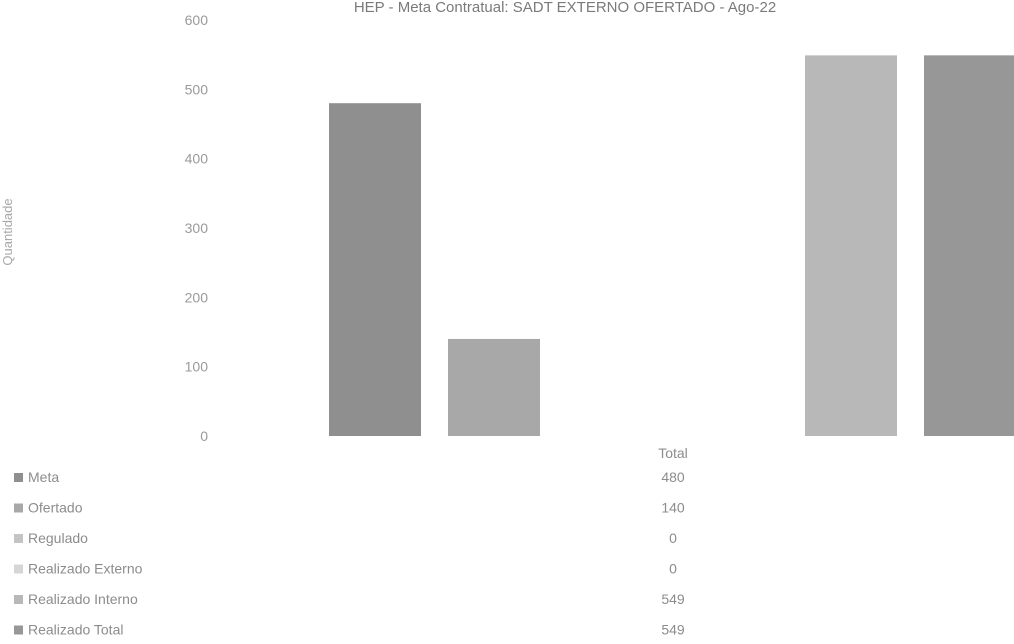 This screenshot has width=1014, height=644. Describe the element at coordinates (197, 89) in the screenshot. I see `y-tick-label: 500` at that location.